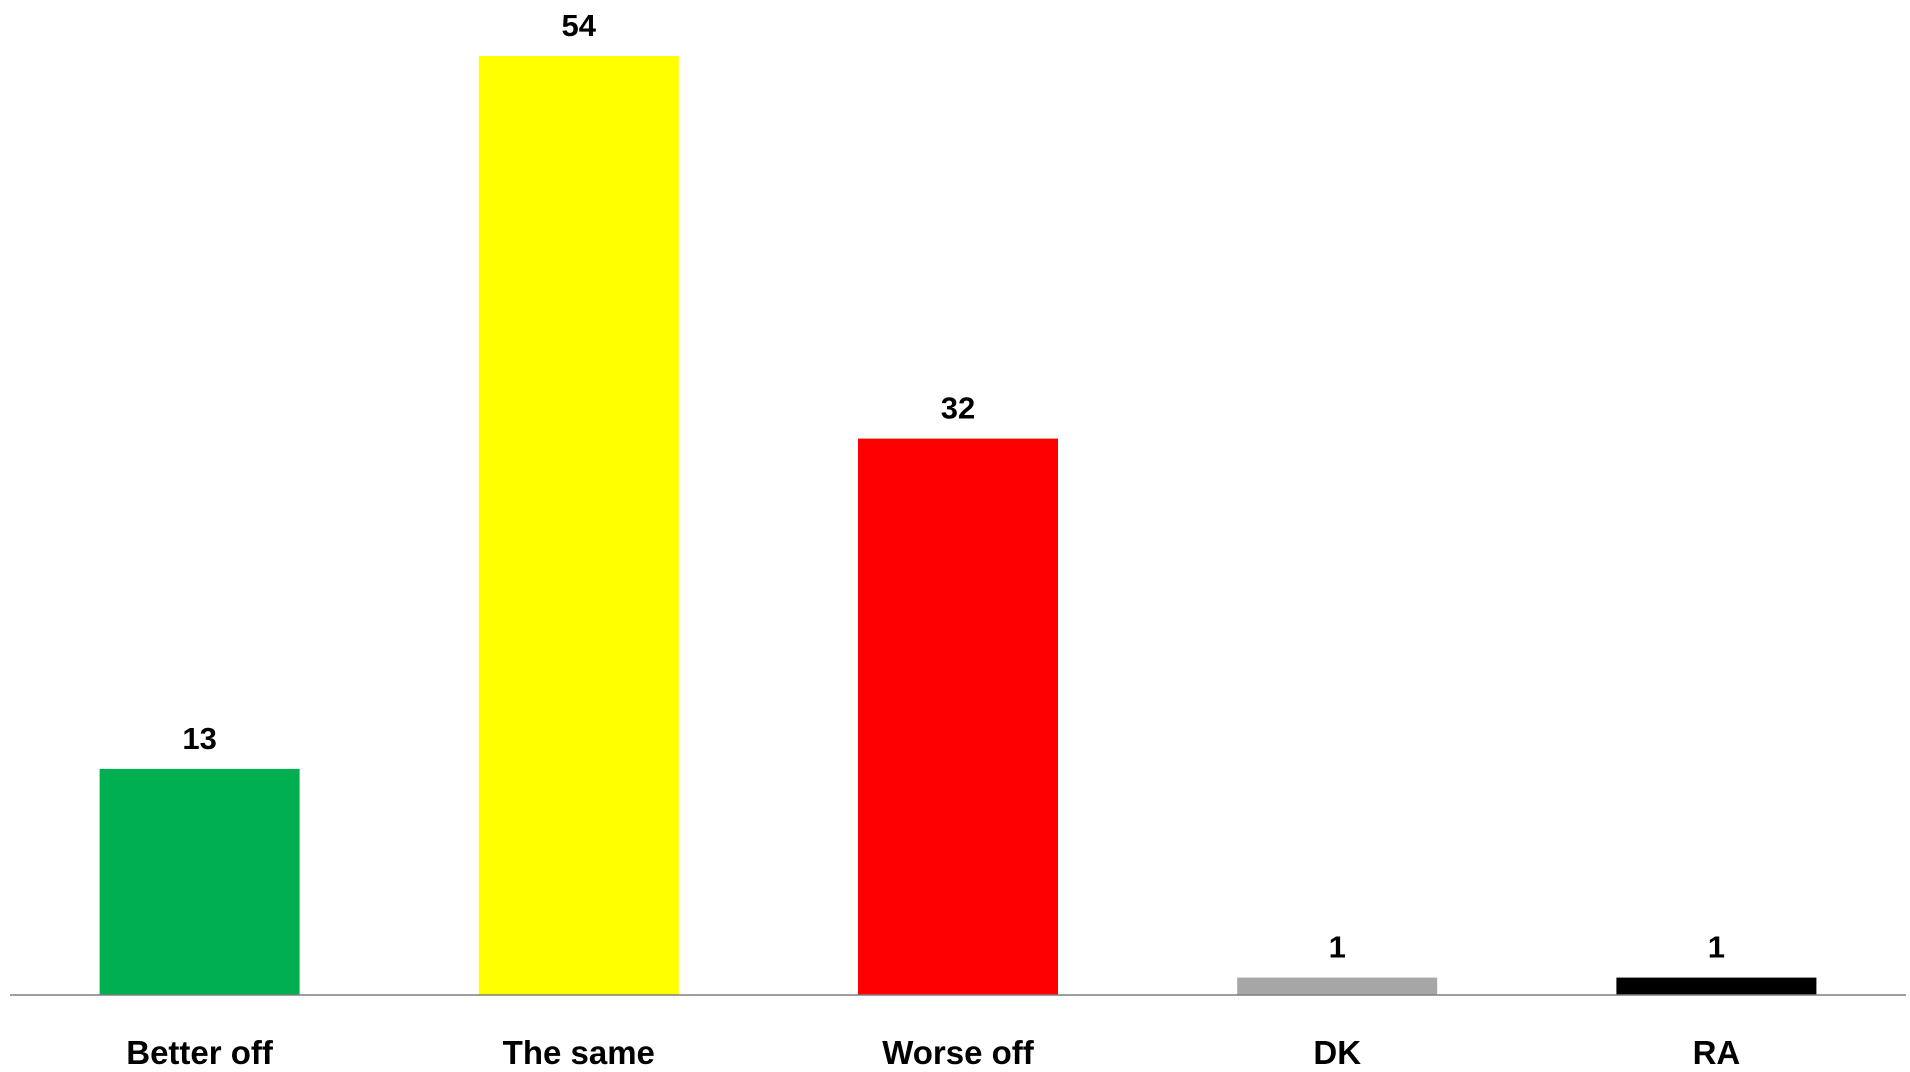 The height and width of the screenshot is (1072, 1910). I want to click on value-label-the-same: 54, so click(579, 25).